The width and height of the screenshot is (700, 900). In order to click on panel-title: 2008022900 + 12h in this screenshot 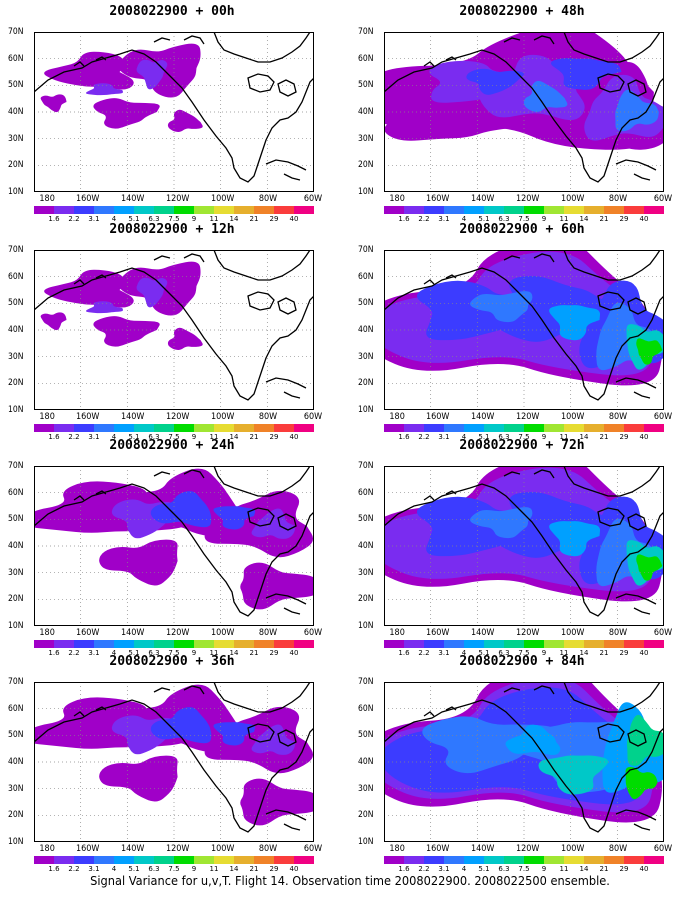, I will do `click(172, 229)`.